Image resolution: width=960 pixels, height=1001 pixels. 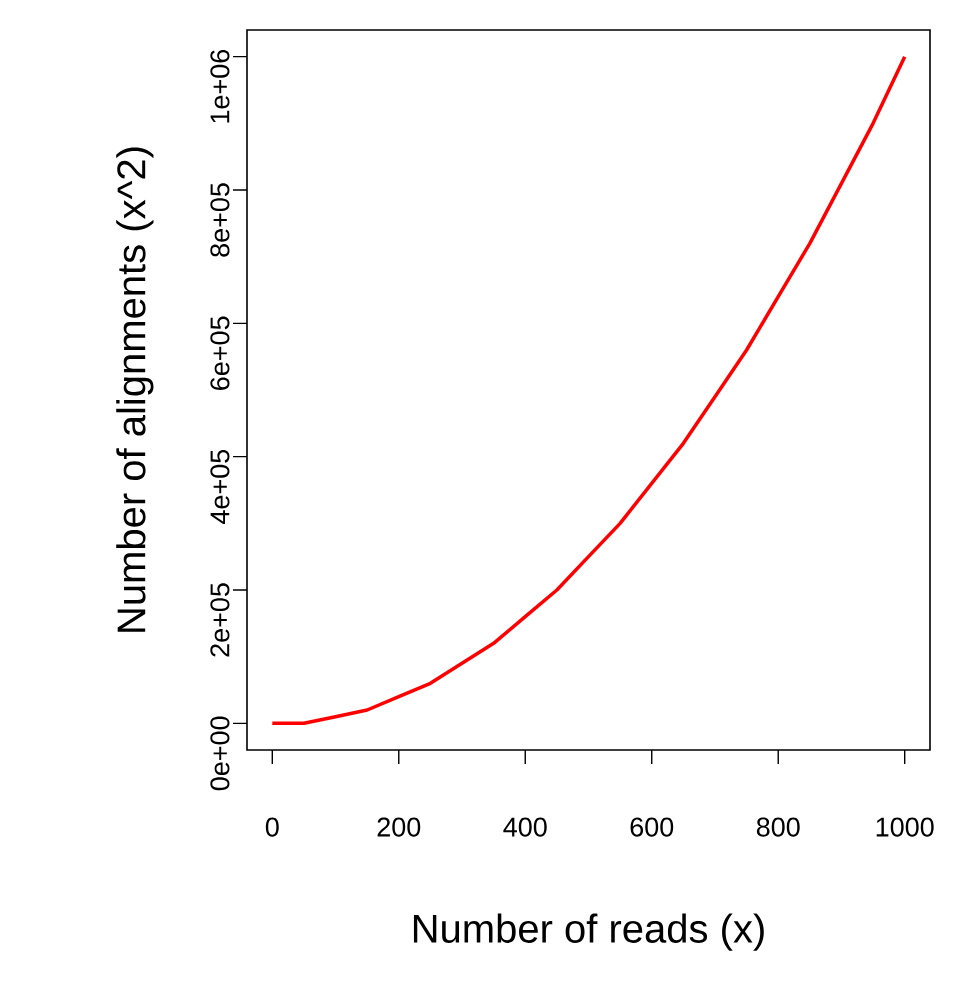 What do you see at coordinates (588, 932) in the screenshot?
I see `x-axis-title: Number of reads (x)` at bounding box center [588, 932].